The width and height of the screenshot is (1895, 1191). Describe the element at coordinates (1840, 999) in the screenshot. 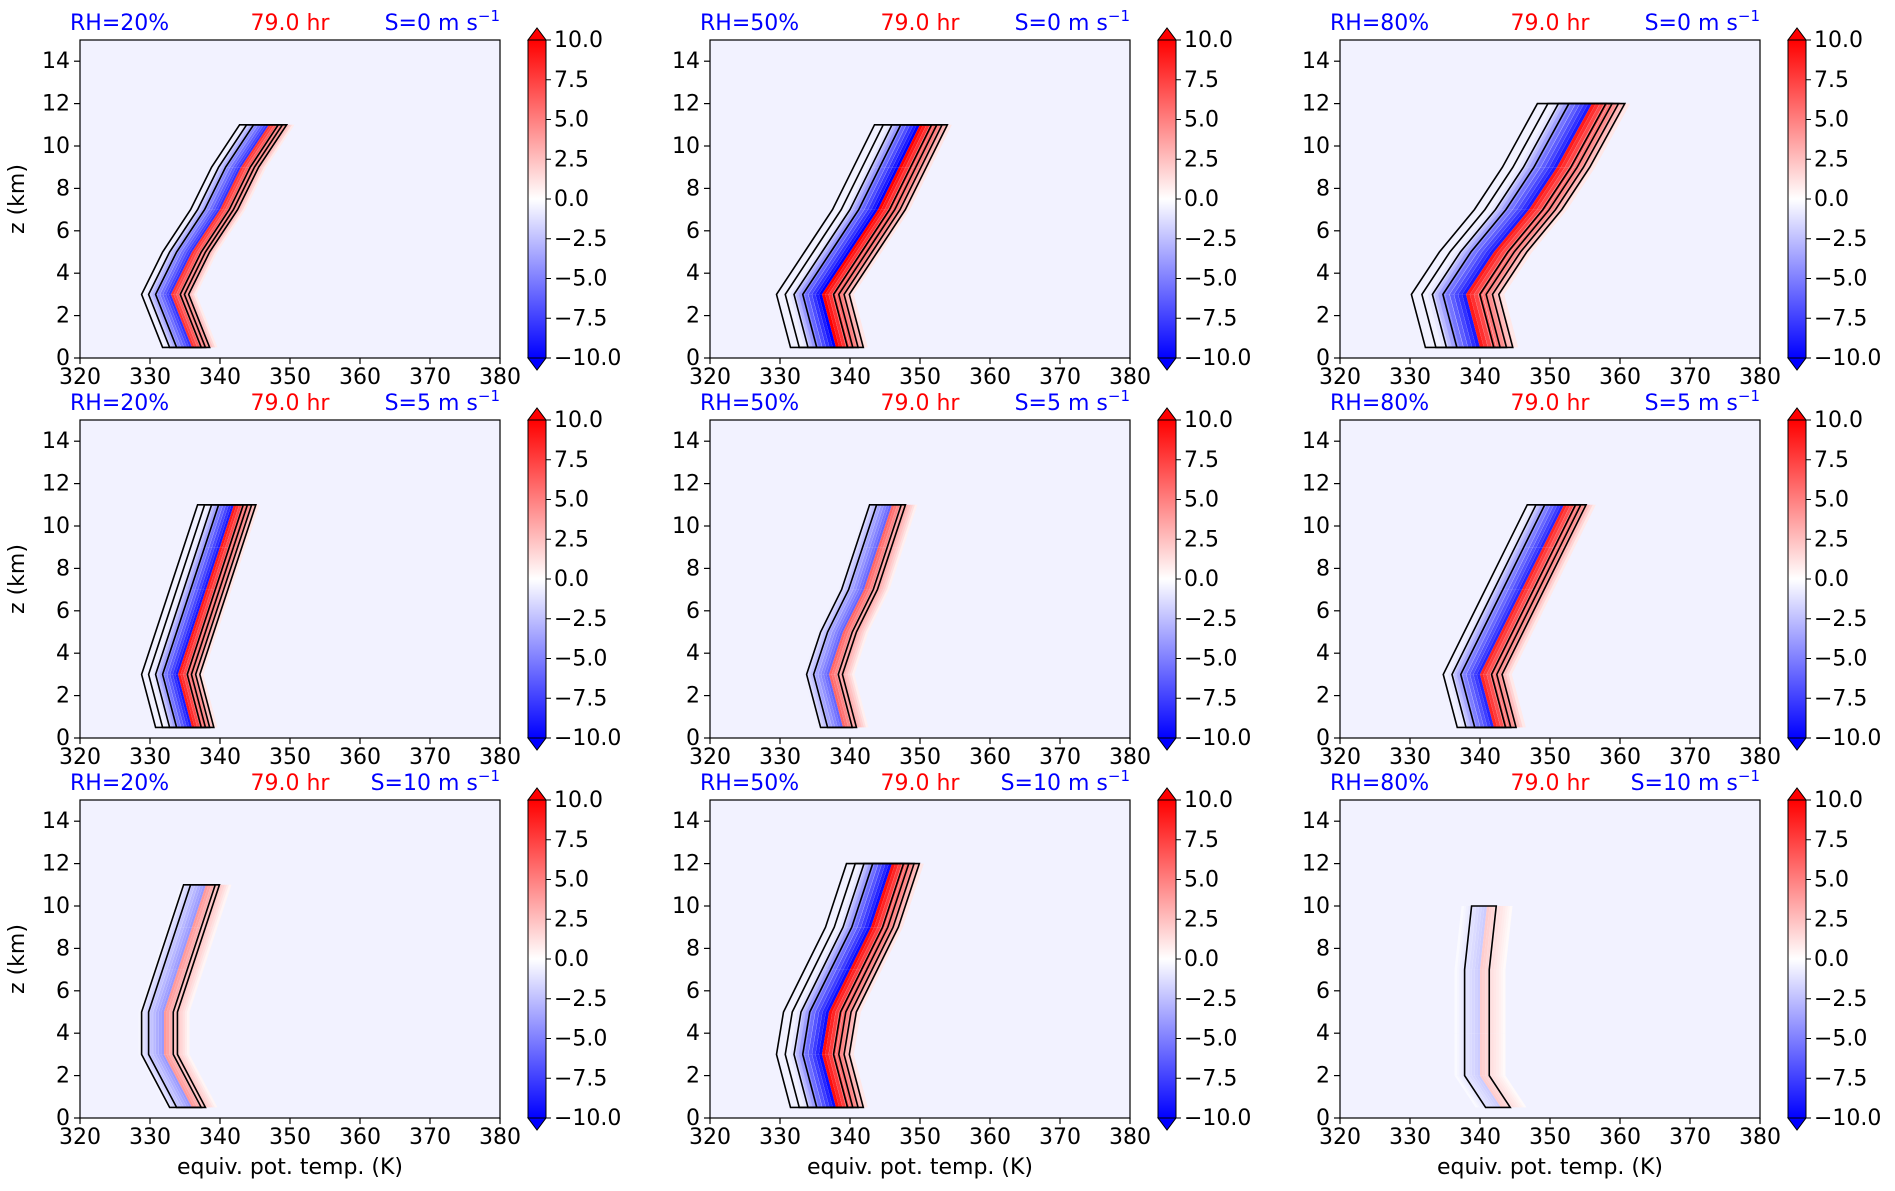

I see `colorbar-tick-label: −2.5` at that location.